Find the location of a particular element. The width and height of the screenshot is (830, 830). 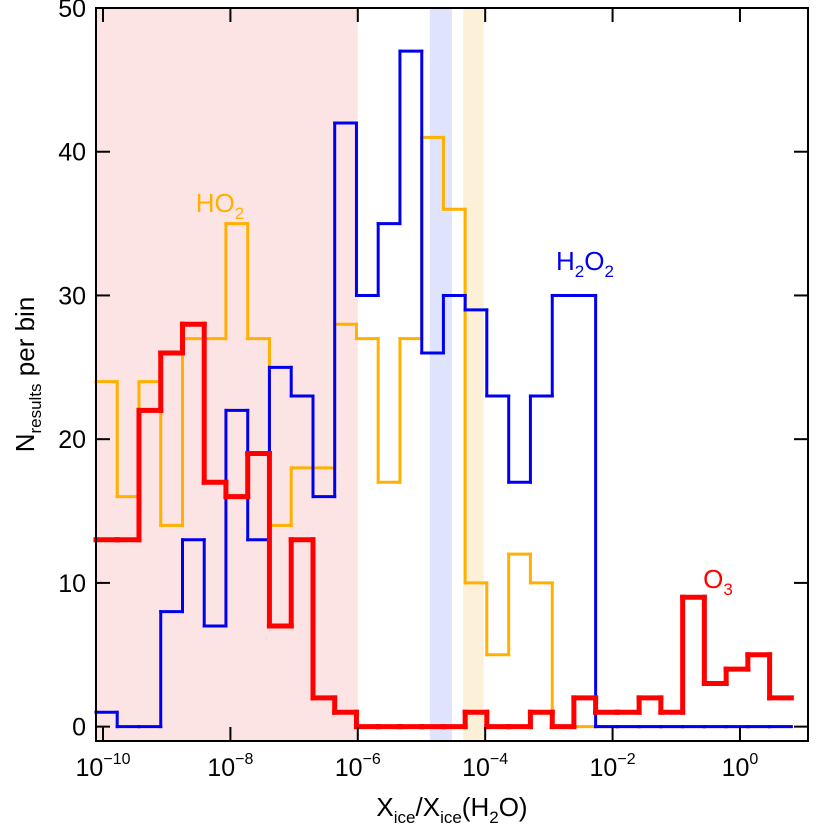

x-tick-label: 10⁻⁸ is located at coordinates (230, 766).